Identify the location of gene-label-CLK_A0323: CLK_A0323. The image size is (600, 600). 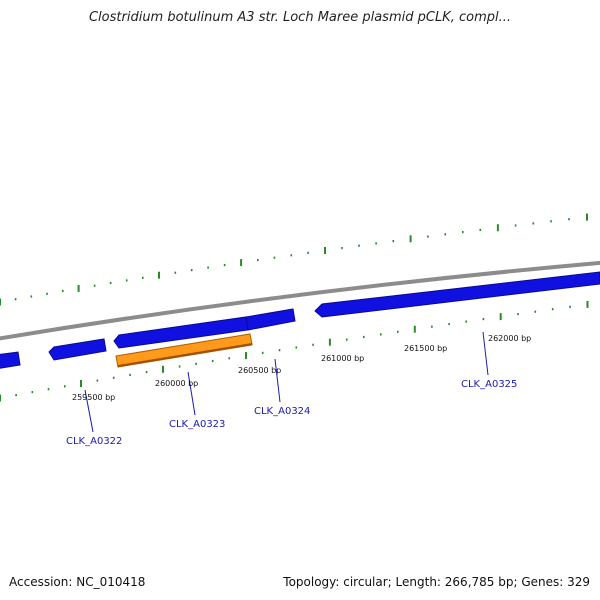
(197, 424).